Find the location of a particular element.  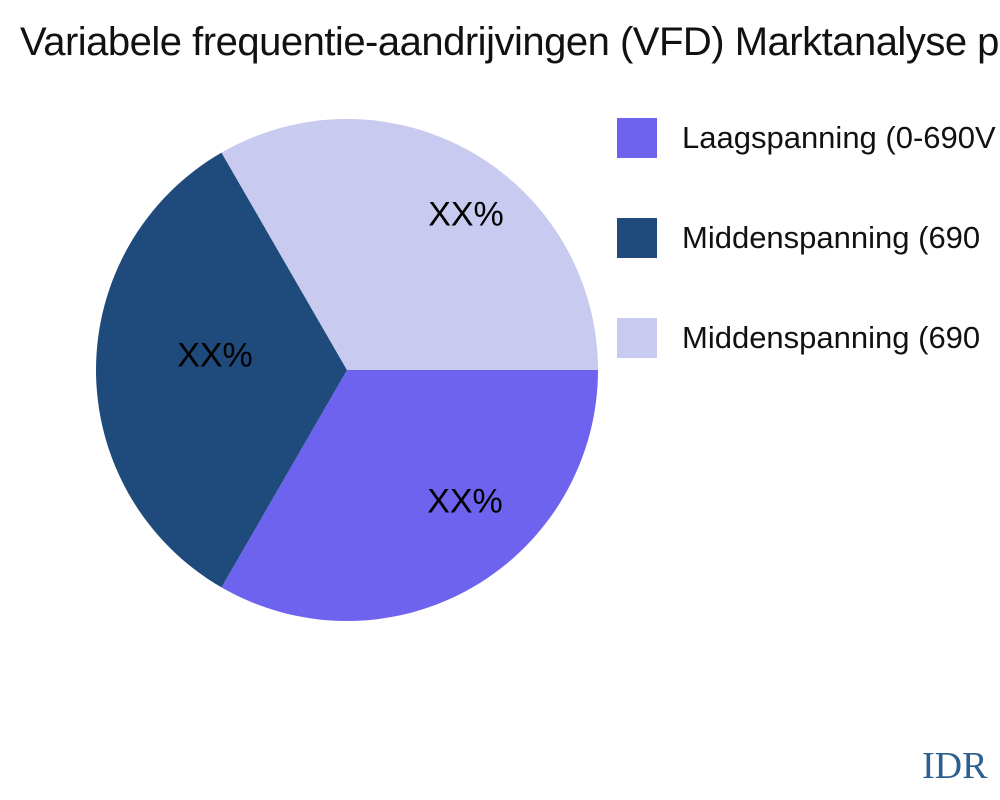

pie-slice-label-middenspanning-1: XX% is located at coordinates (215, 355).